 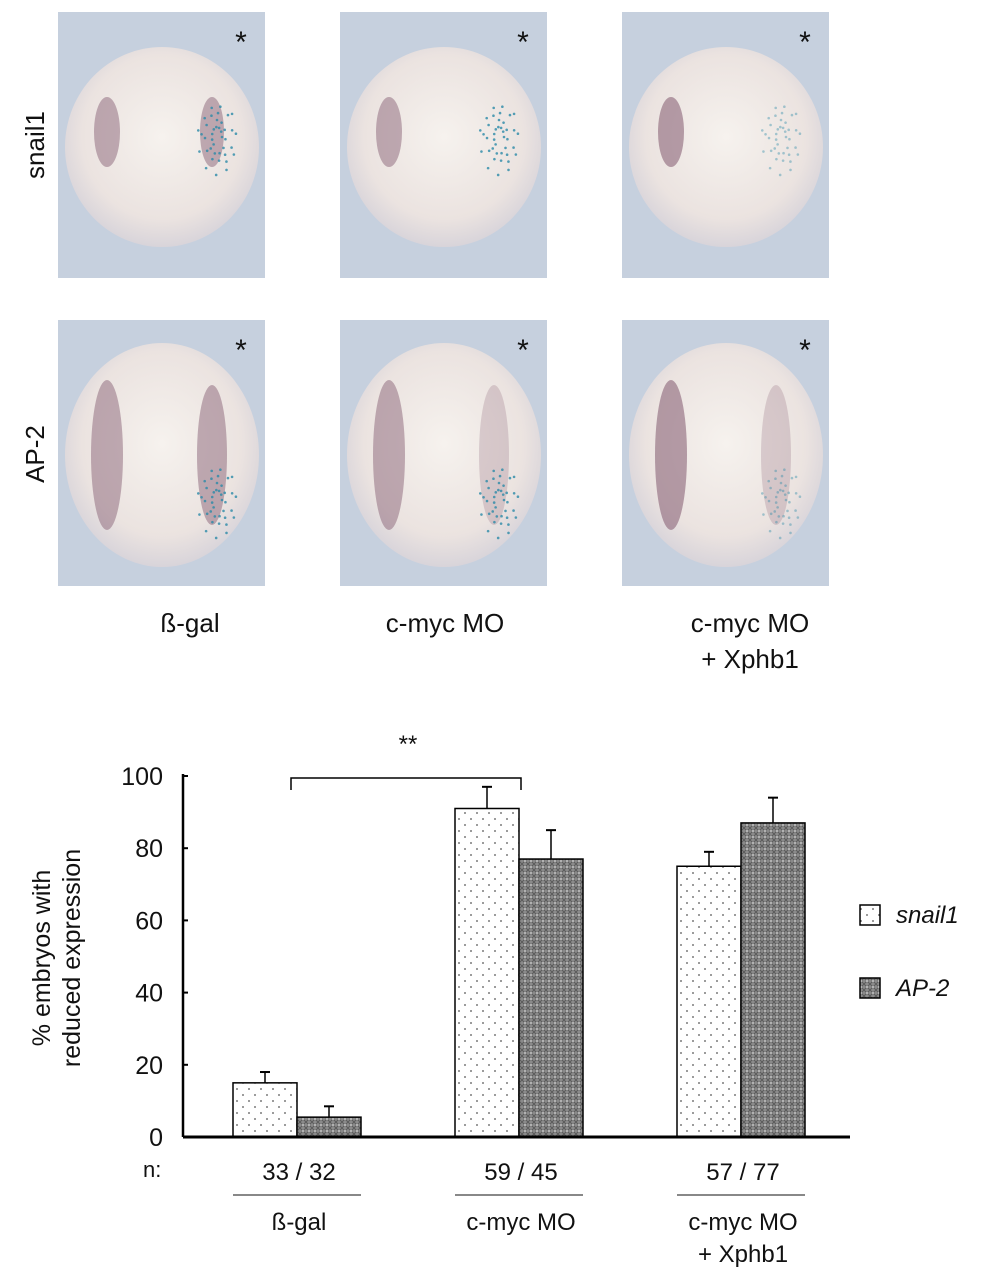 What do you see at coordinates (241, 42) in the screenshot?
I see `injected-side-asterisk: *` at bounding box center [241, 42].